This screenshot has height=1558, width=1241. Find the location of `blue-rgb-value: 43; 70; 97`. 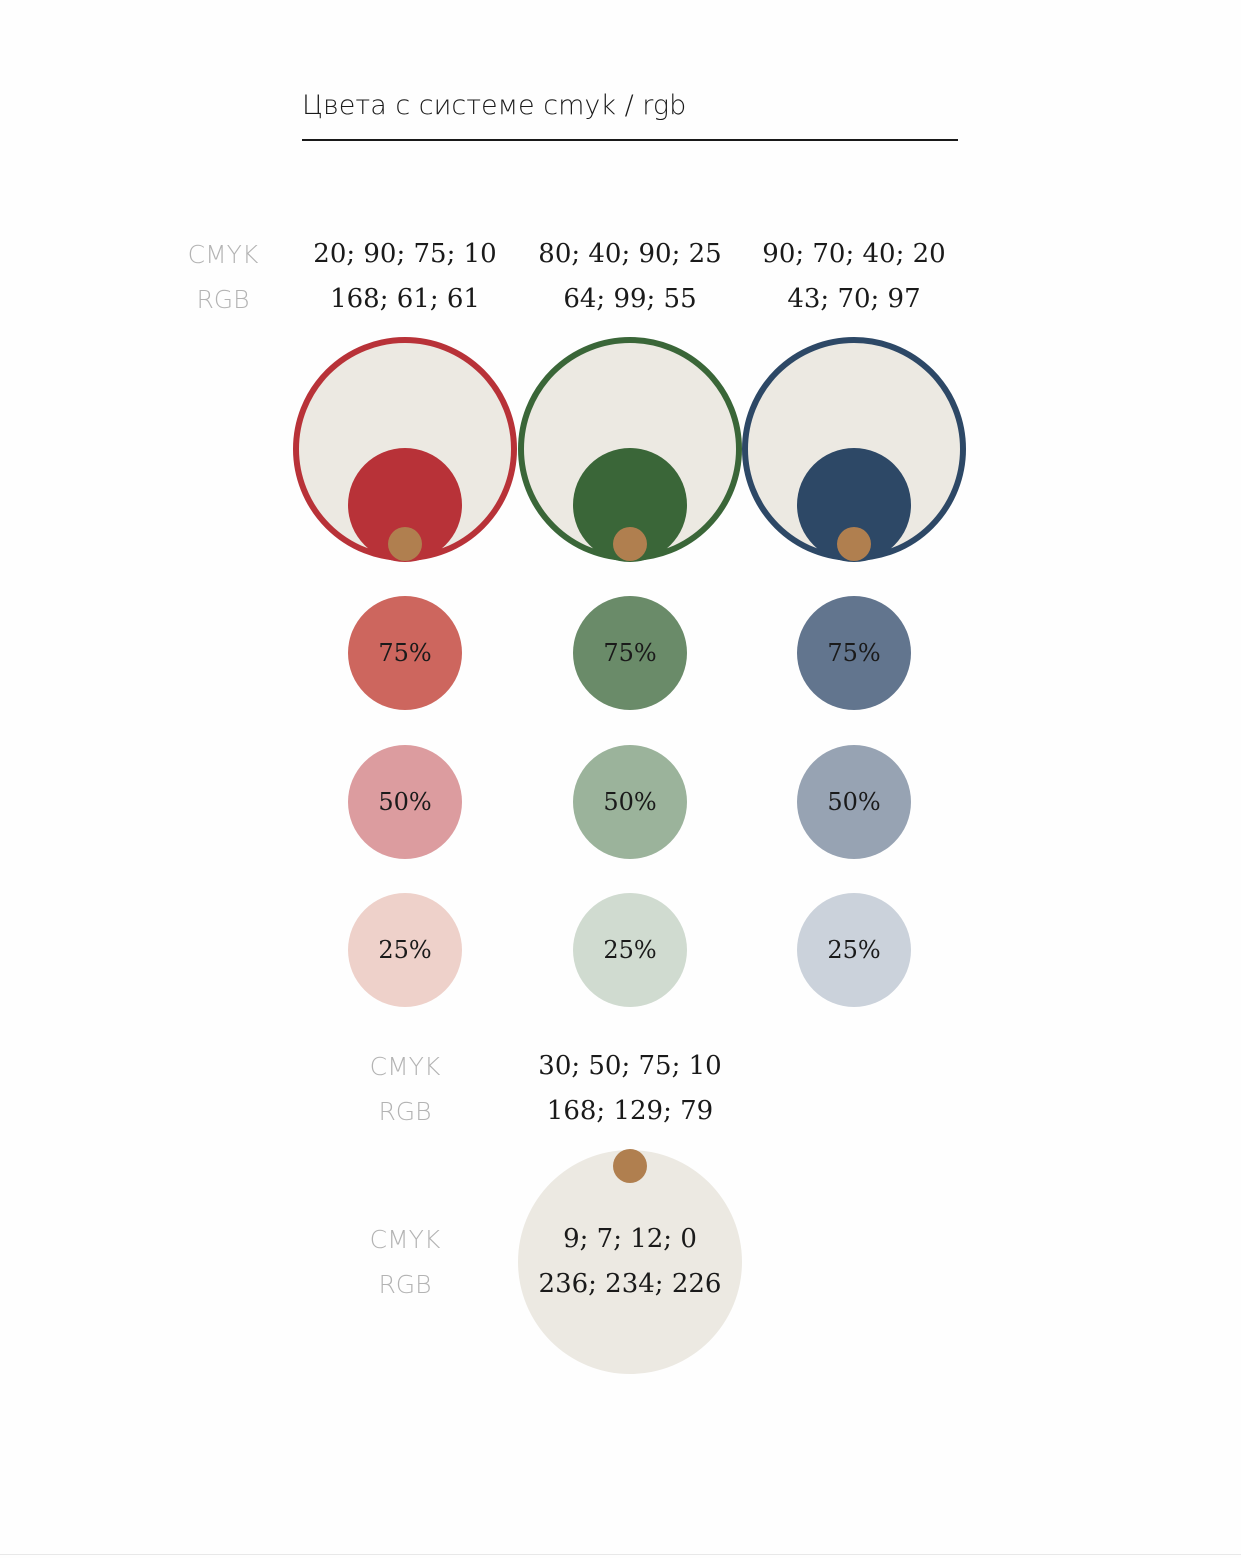

blue-rgb-value: 43; 70; 97 is located at coordinates (854, 299).